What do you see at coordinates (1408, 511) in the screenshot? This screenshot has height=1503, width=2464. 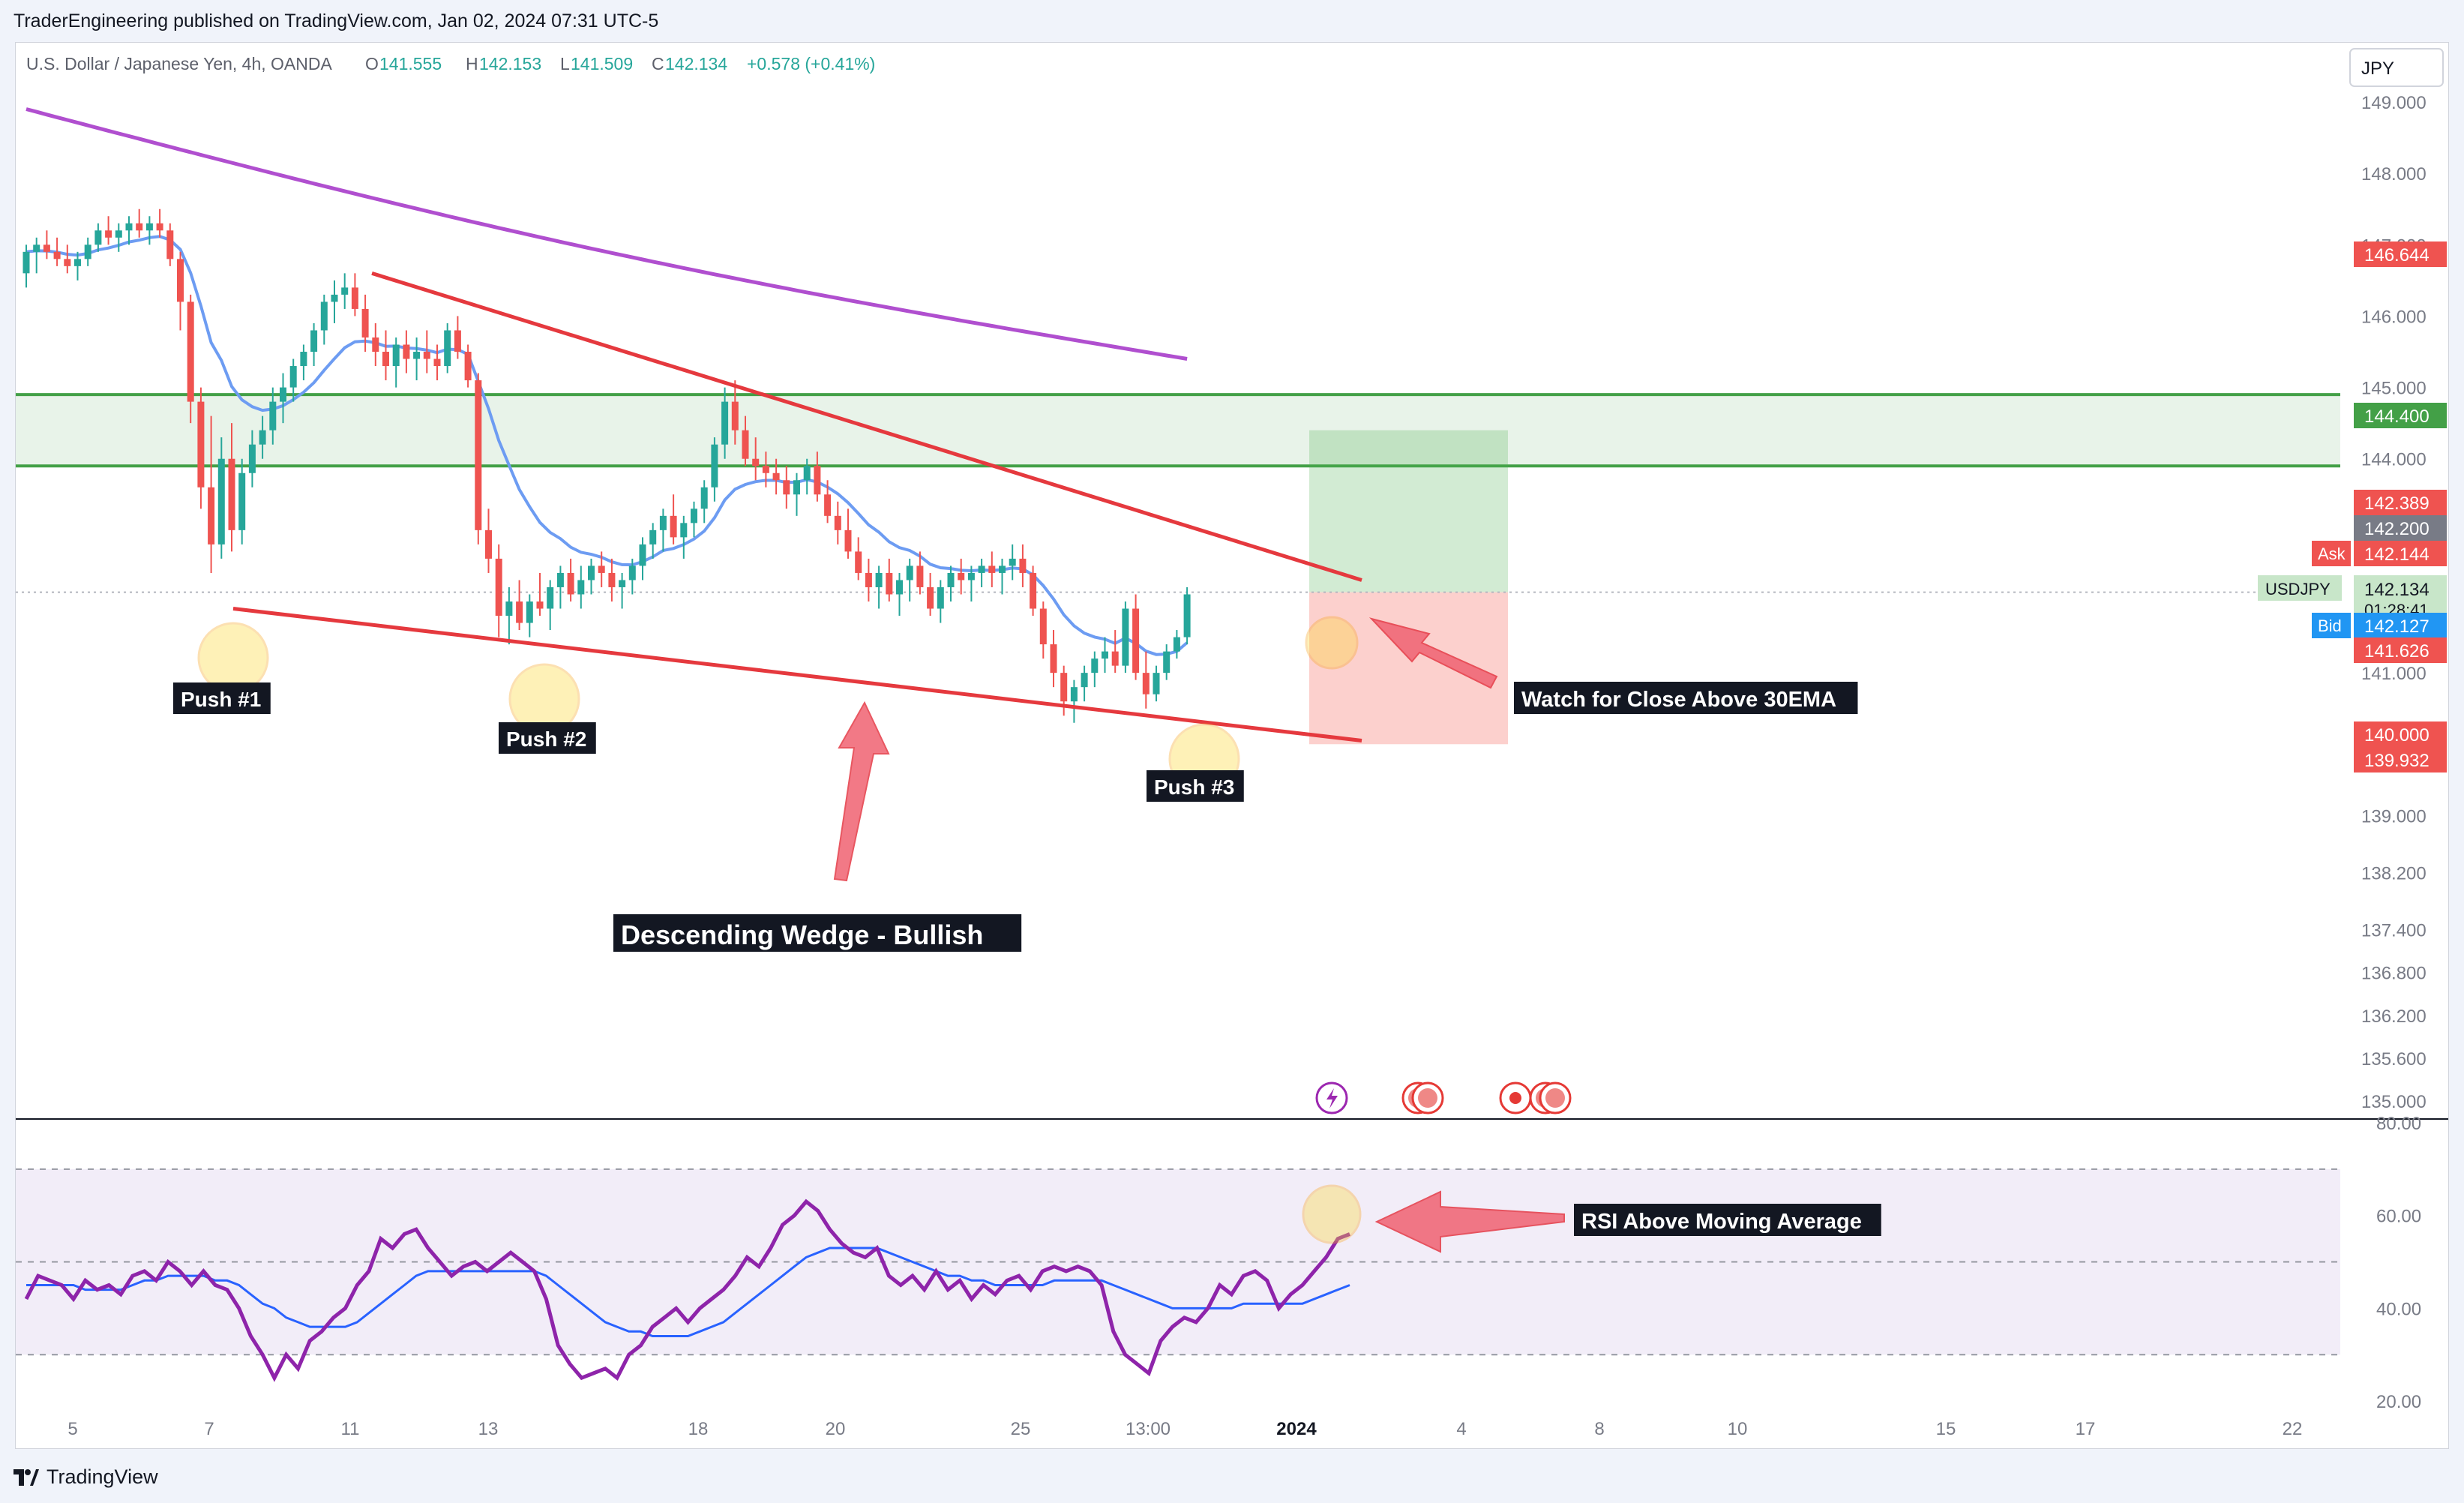 I see `long-target-box` at bounding box center [1408, 511].